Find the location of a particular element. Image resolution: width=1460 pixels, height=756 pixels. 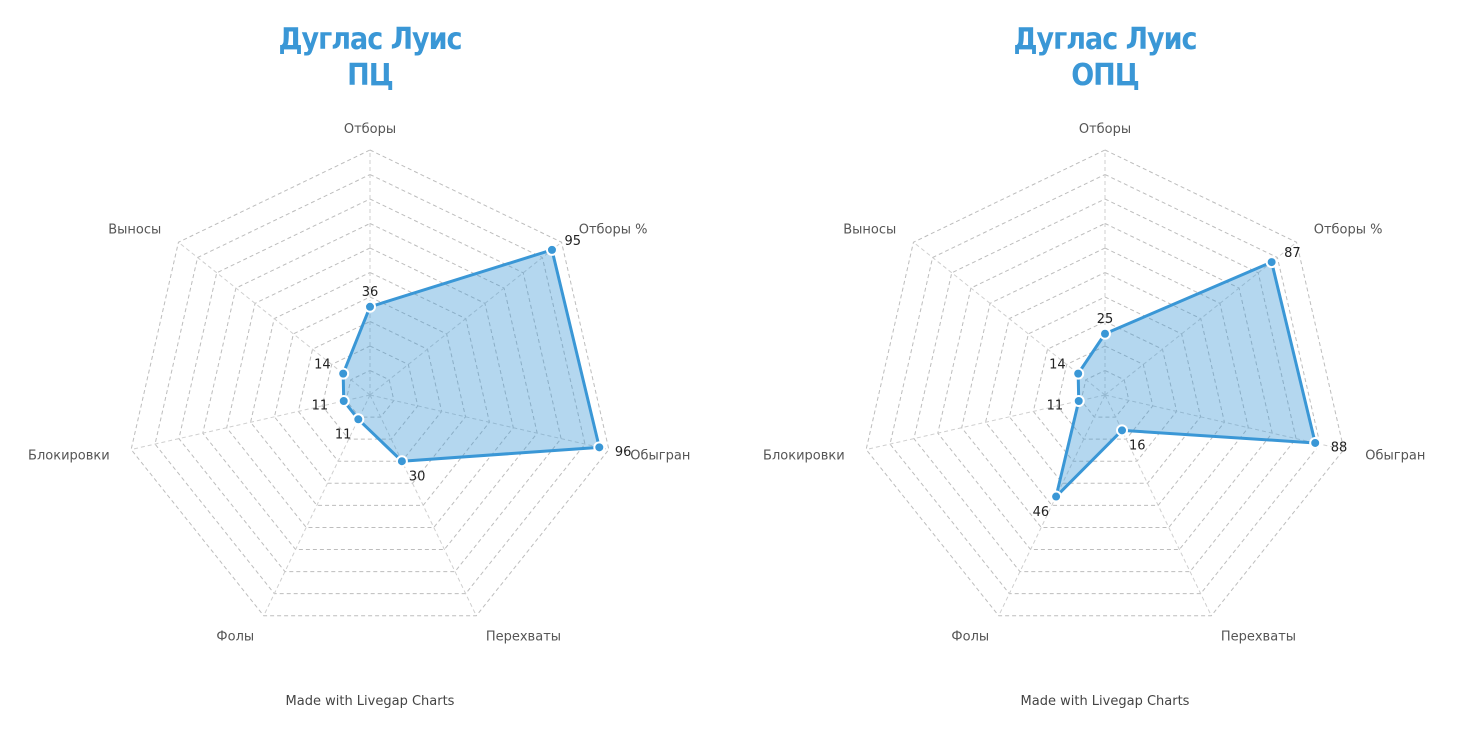

data-label: 25 is located at coordinates (1105, 319).